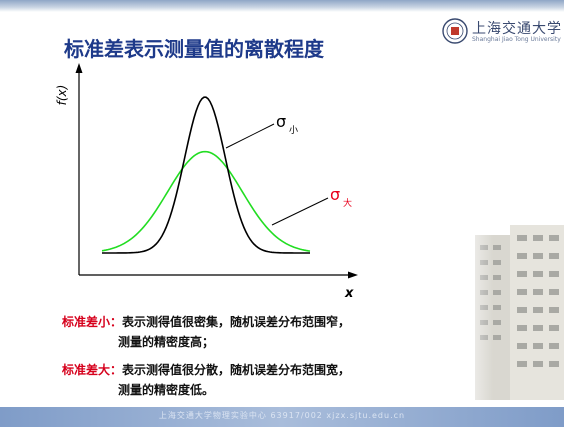 The height and width of the screenshot is (427, 564). I want to click on y-axis-label: f(x), so click(62, 95).